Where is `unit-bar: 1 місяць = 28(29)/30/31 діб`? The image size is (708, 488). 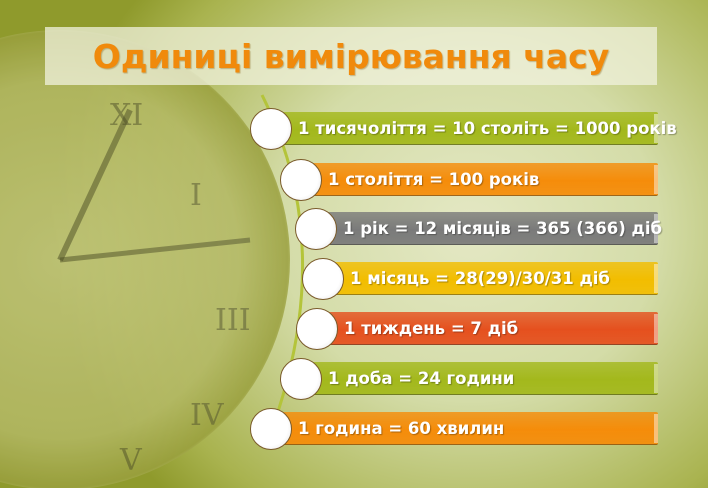 unit-bar: 1 місяць = 28(29)/30/31 діб is located at coordinates (495, 278).